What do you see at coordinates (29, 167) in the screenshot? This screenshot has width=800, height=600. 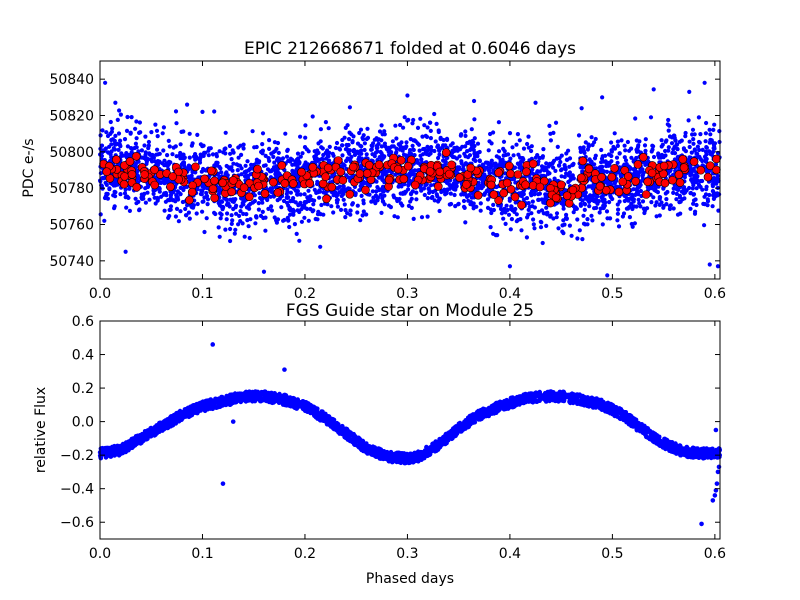 I see `top-y-axis-label: PDC e-/s` at bounding box center [29, 167].